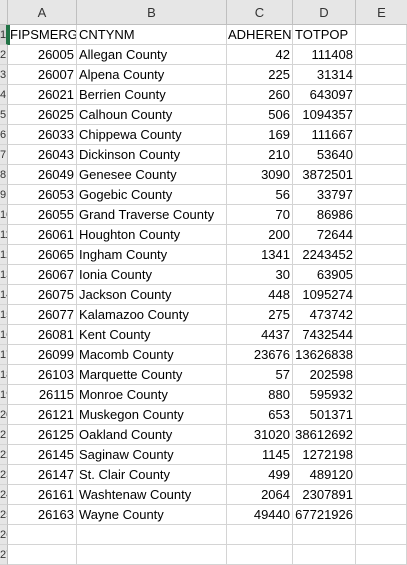 This screenshot has width=407, height=565. Describe the element at coordinates (324, 235) in the screenshot. I see `cell-totpop: 72644` at that location.